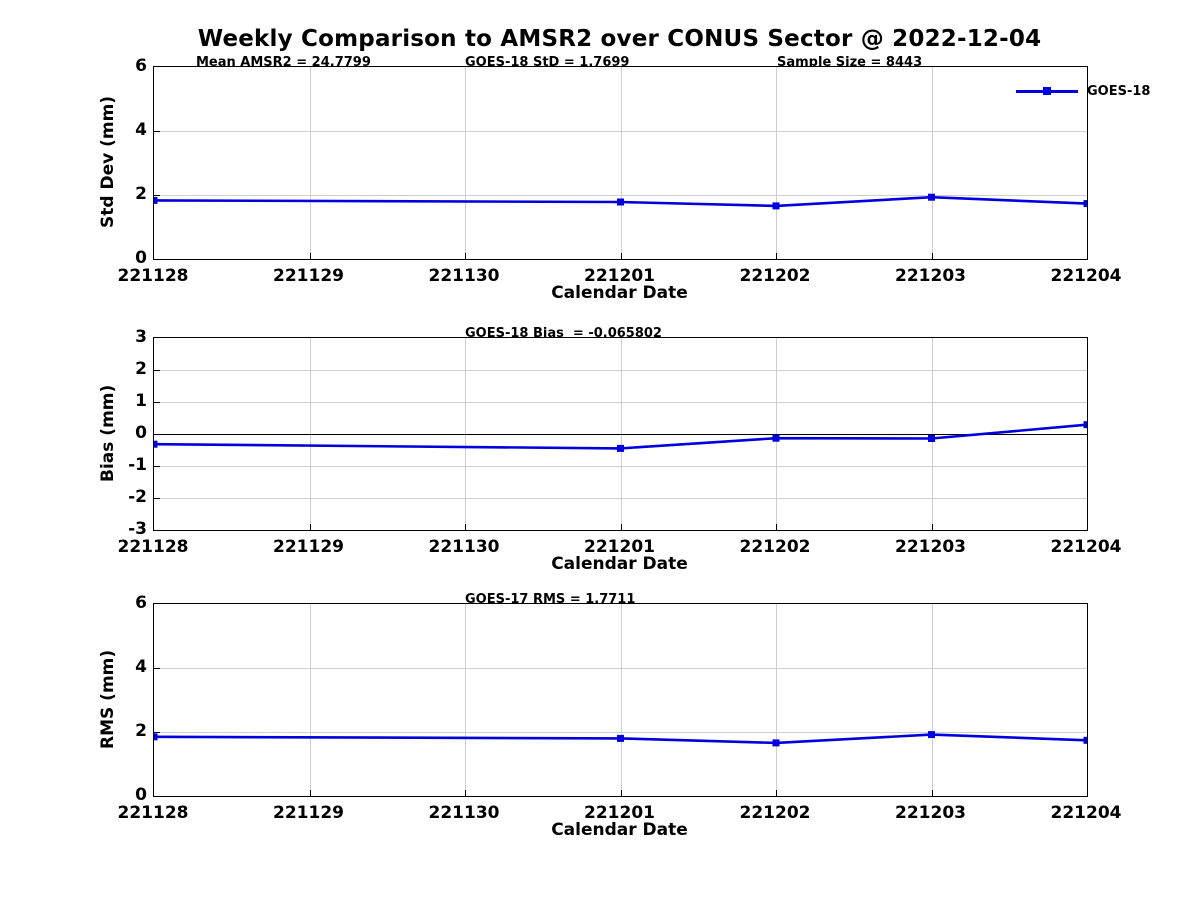  I want to click on y-tick-label: 4, so click(141, 667).